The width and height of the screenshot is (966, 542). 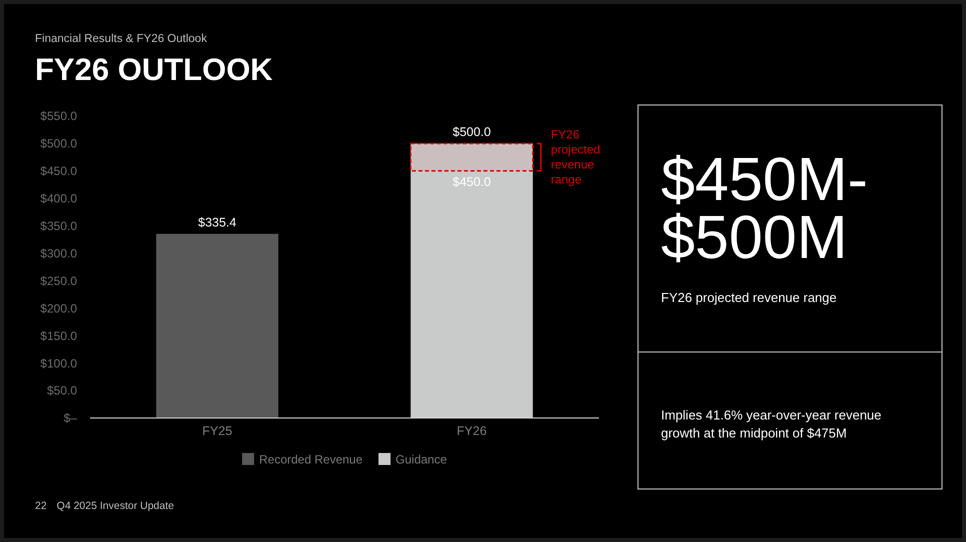 I want to click on y-tick-label: $500.0, so click(x=59, y=143).